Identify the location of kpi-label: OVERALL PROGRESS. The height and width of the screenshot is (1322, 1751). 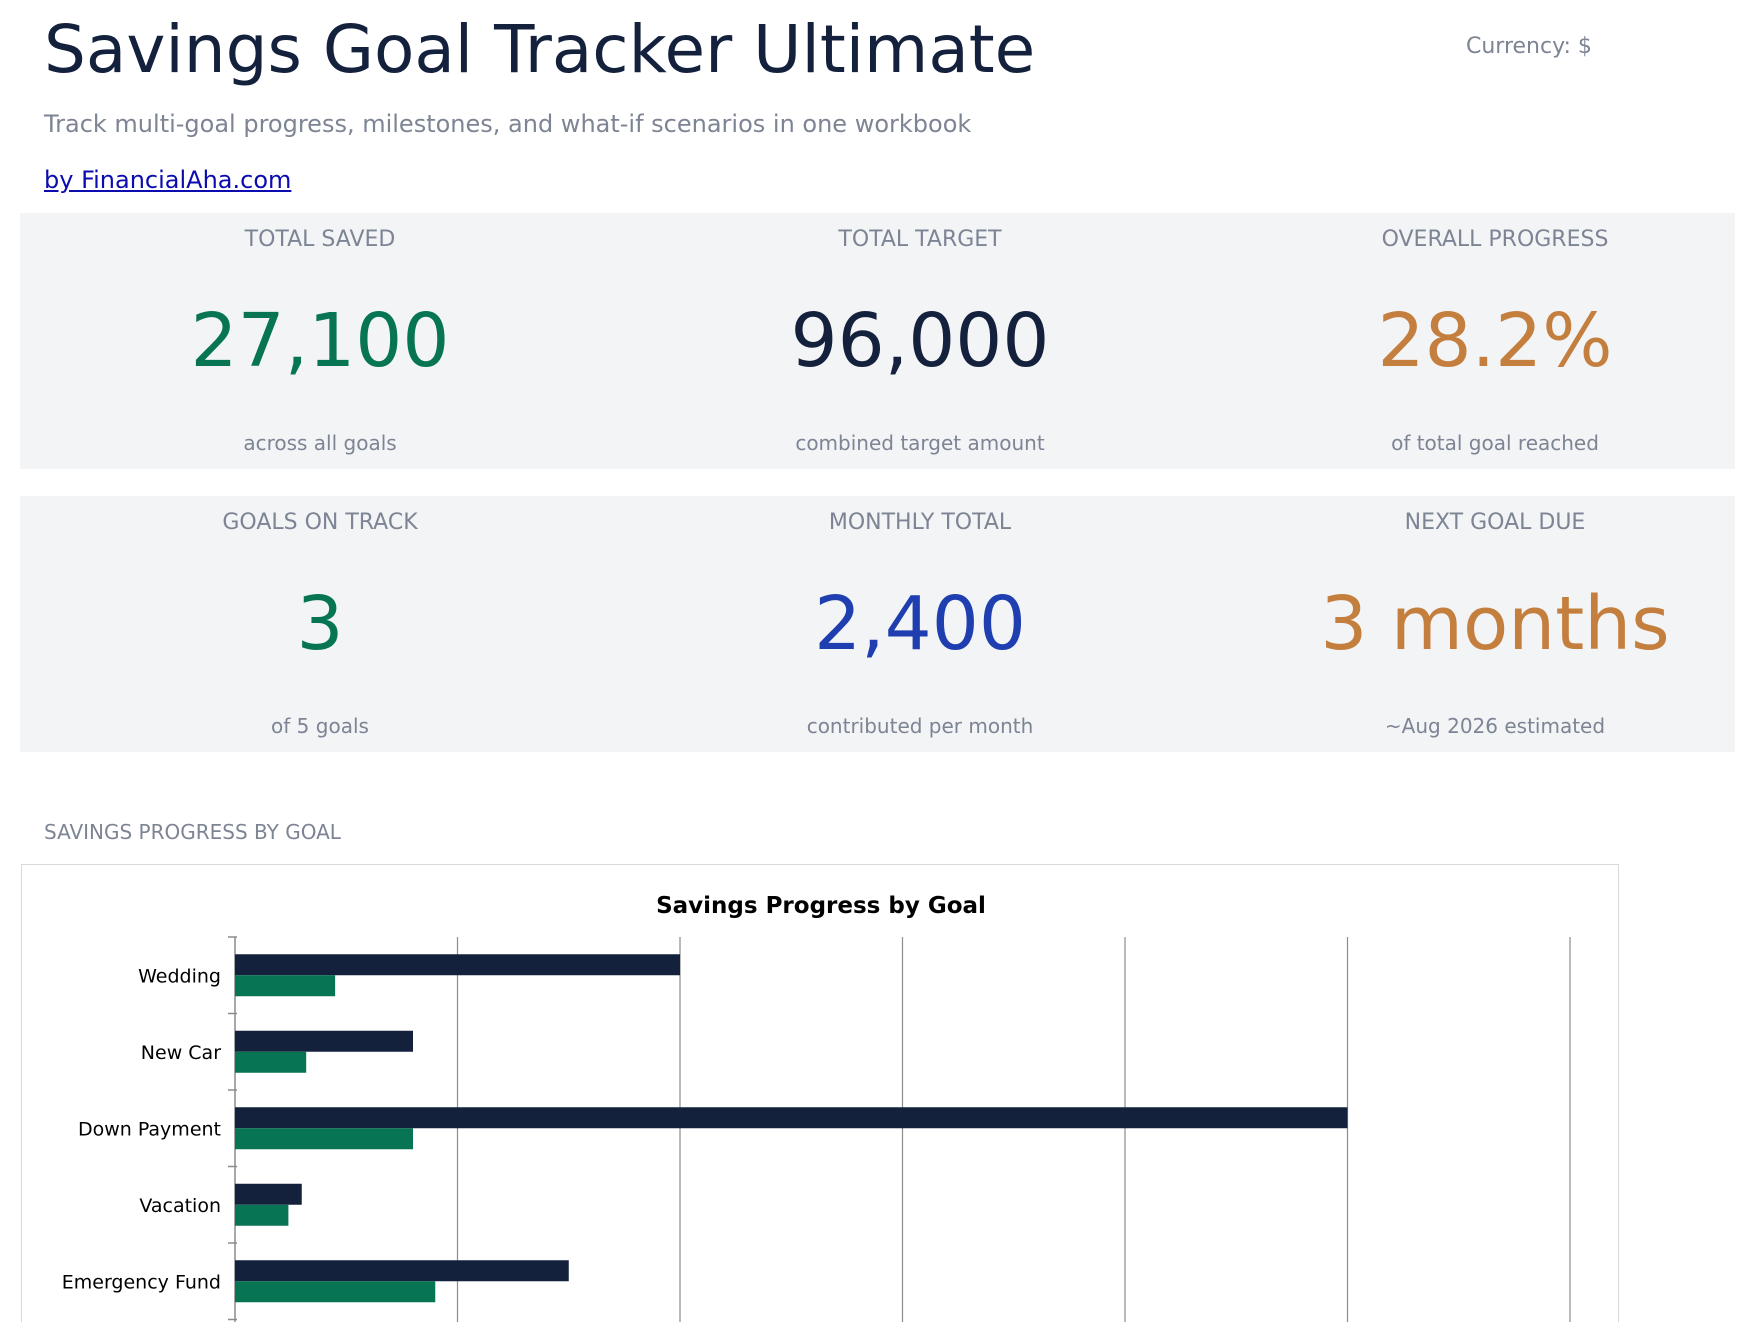
(1495, 239).